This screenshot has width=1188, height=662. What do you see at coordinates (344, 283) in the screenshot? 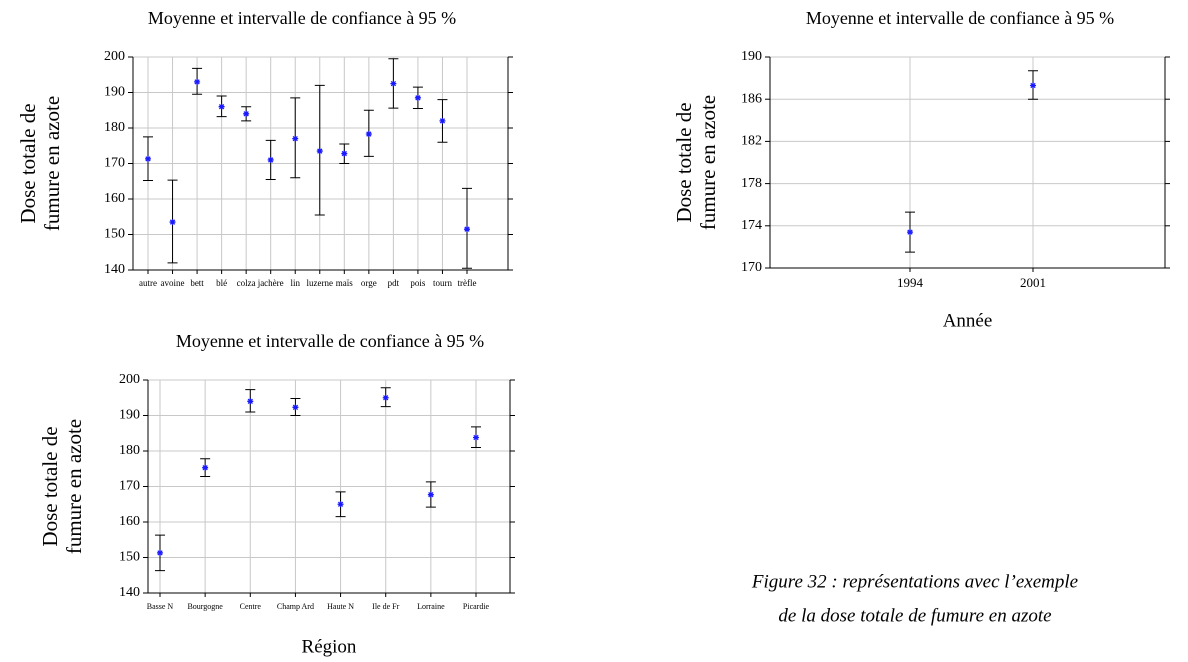
I see `x-tick-label: maïs` at bounding box center [344, 283].